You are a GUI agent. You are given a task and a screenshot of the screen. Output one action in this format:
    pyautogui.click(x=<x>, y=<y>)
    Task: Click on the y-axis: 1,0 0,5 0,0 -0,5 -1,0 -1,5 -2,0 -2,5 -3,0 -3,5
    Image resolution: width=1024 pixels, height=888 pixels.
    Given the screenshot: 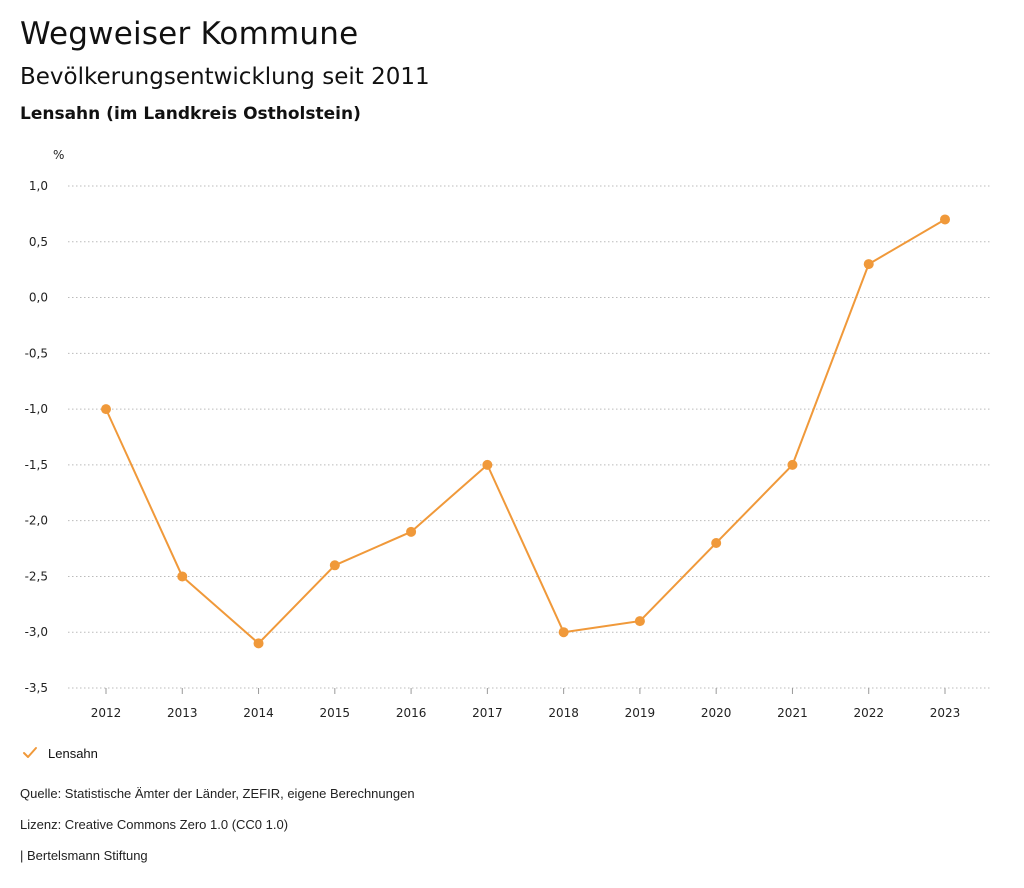 What is the action you would take?
    pyautogui.click(x=36, y=437)
    